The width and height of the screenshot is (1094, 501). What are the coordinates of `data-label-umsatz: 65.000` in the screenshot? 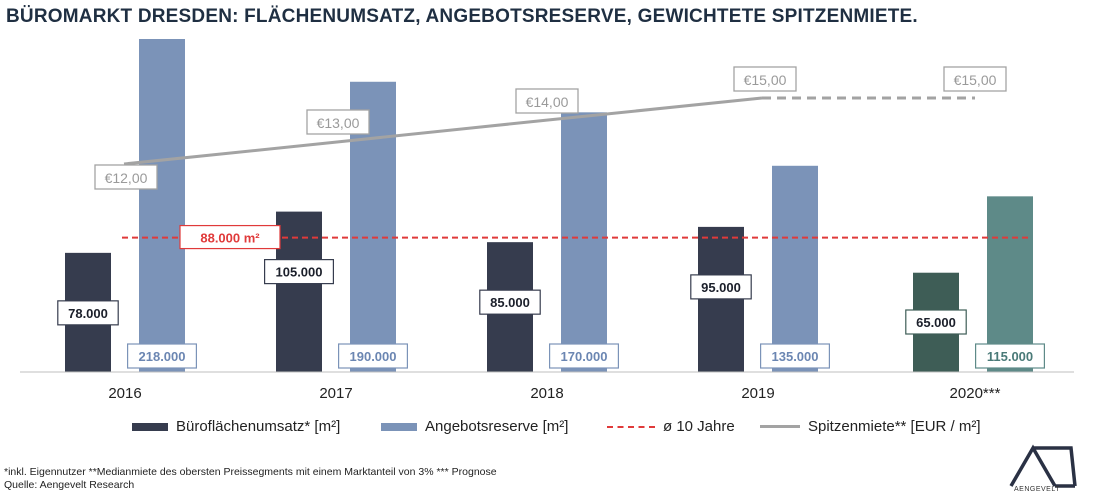 It's located at (936, 322).